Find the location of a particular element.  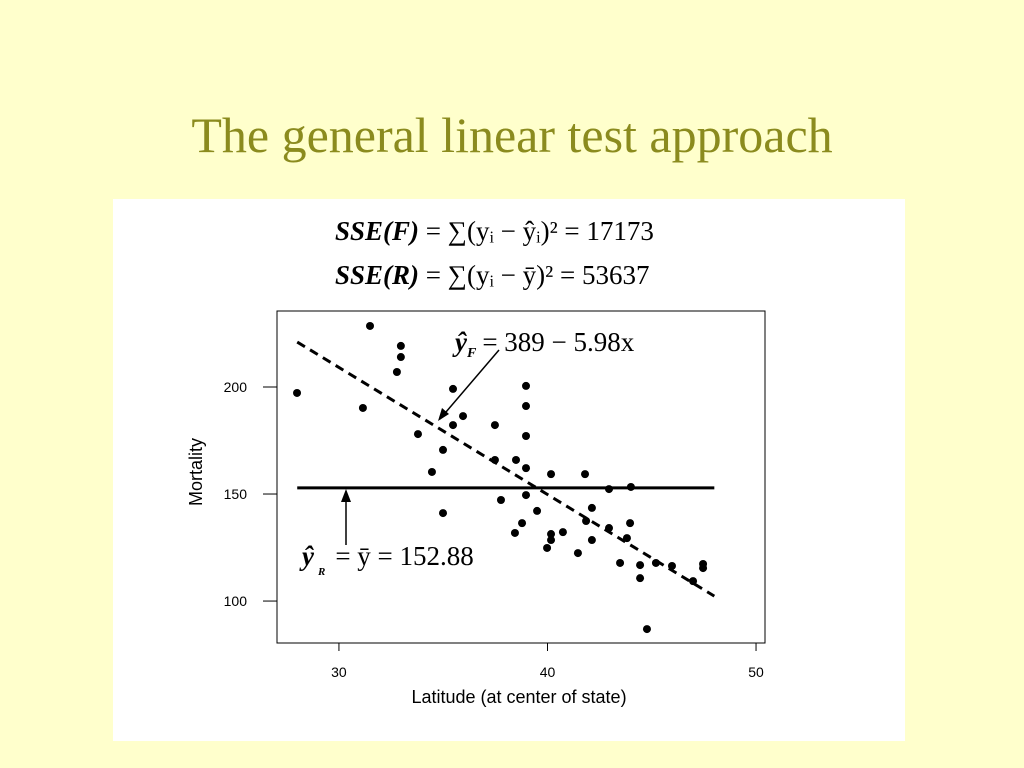

equation: SSE(R) = ∑(yᵢ − ȳ)² = 53637 is located at coordinates (492, 275).